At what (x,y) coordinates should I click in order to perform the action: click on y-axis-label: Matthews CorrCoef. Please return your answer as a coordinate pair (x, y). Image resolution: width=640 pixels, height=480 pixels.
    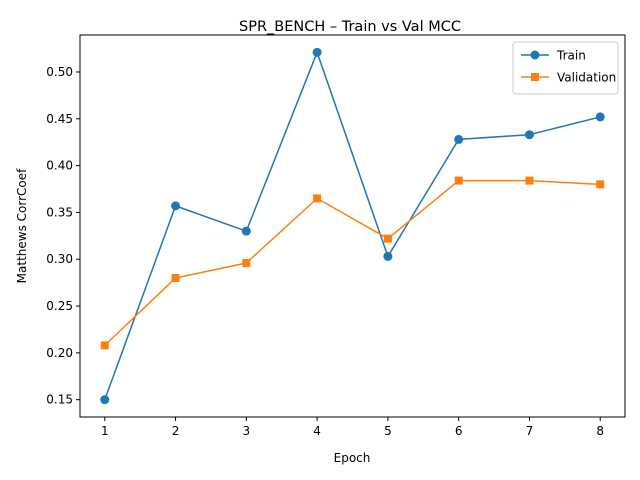
    Looking at the image, I should click on (22, 225).